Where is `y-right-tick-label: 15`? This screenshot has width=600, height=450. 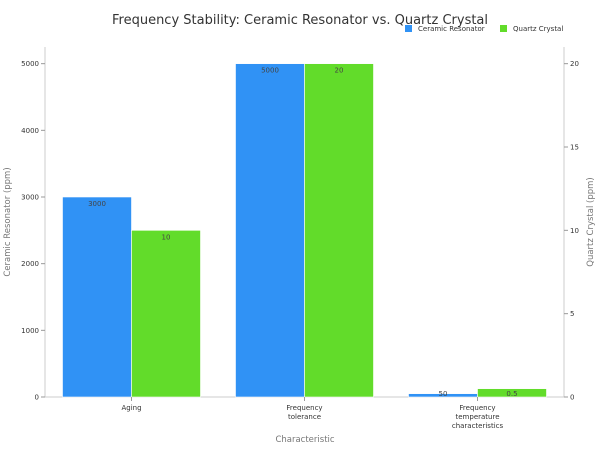 y-right-tick-label: 15 is located at coordinates (574, 148).